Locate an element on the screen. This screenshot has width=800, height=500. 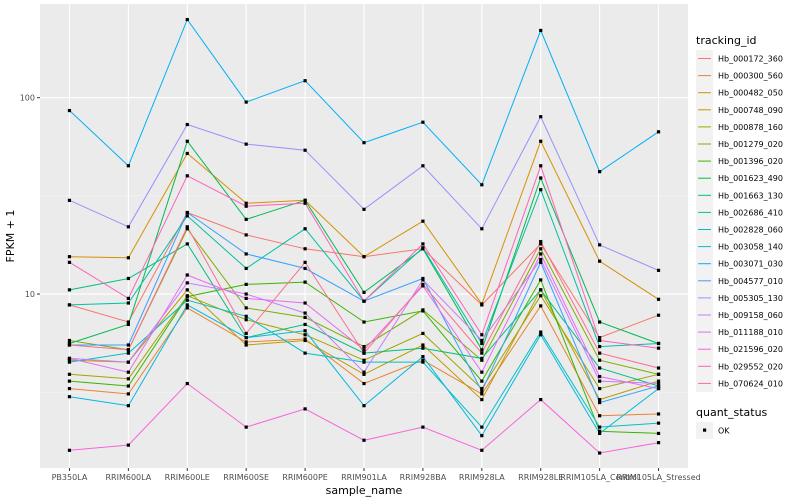
x-tick-label: RRIM928LA is located at coordinates (482, 477).